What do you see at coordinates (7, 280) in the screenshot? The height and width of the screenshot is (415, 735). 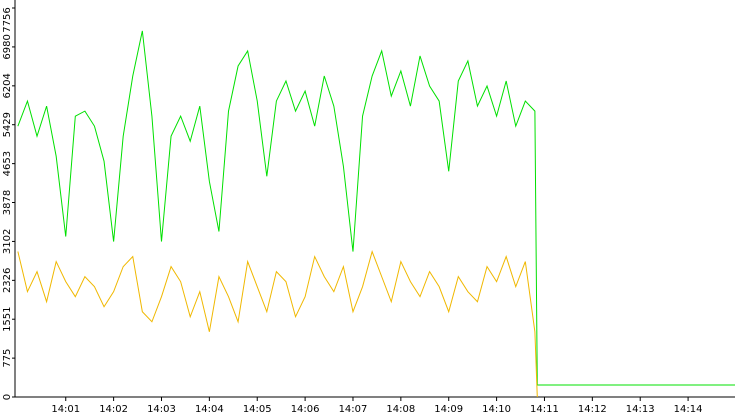 I see `y-tick-label: 2326` at bounding box center [7, 280].